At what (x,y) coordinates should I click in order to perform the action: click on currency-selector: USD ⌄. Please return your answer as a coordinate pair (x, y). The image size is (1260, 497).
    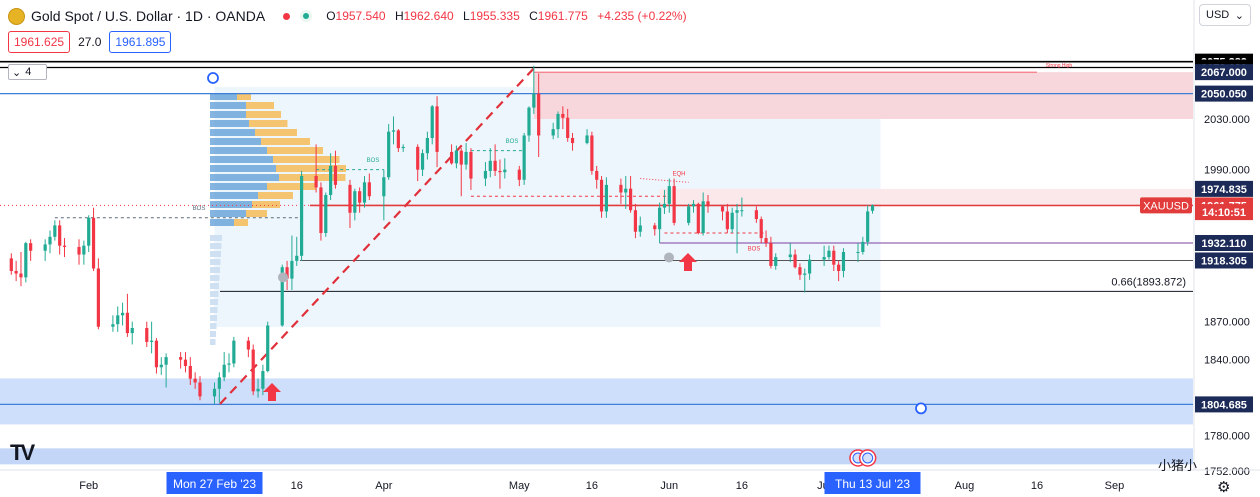
    Looking at the image, I should click on (1225, 15).